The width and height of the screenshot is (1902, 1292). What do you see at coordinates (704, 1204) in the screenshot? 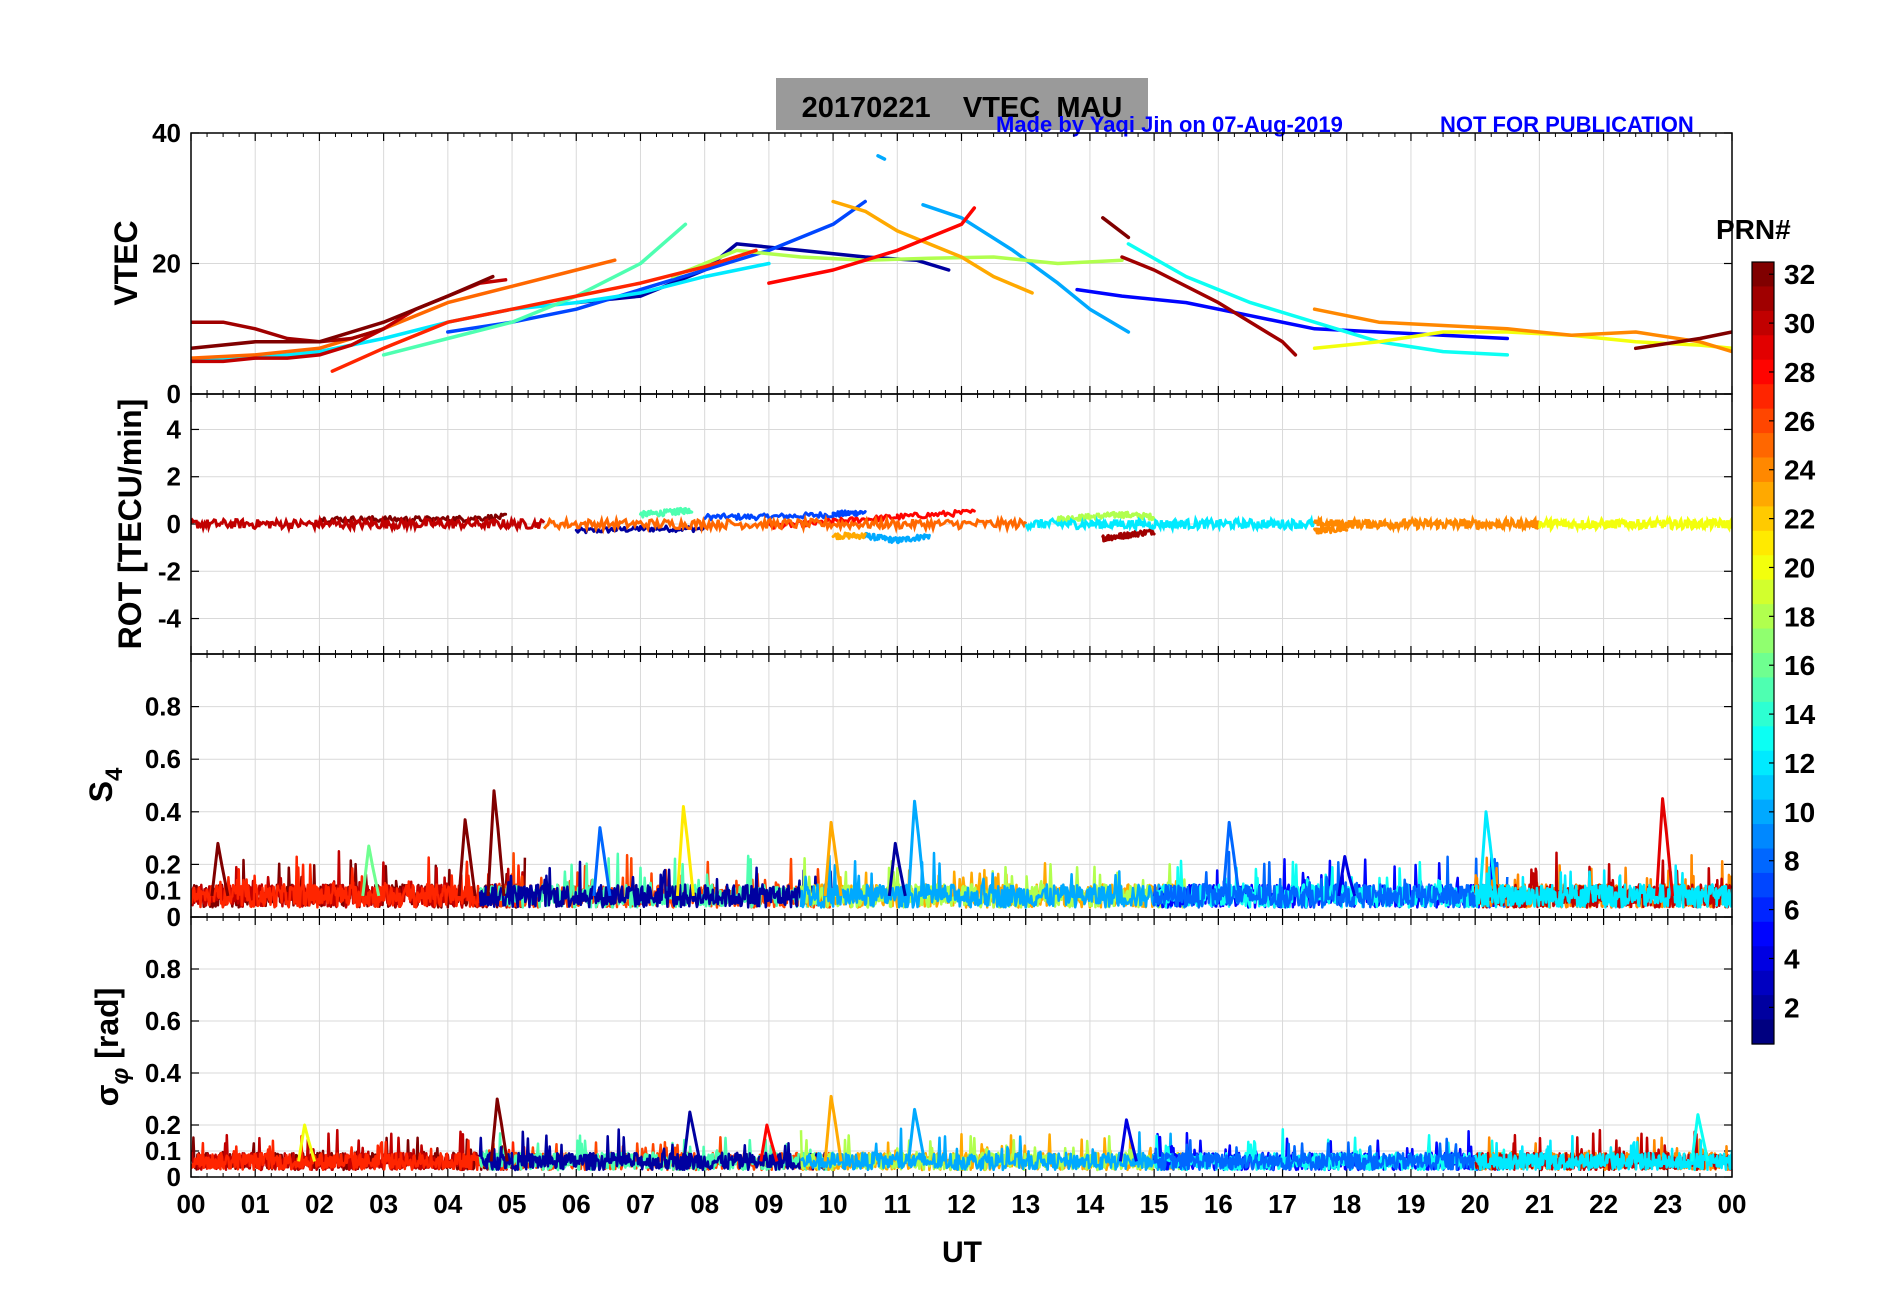
I see `x-tick-label: 08` at bounding box center [704, 1204].